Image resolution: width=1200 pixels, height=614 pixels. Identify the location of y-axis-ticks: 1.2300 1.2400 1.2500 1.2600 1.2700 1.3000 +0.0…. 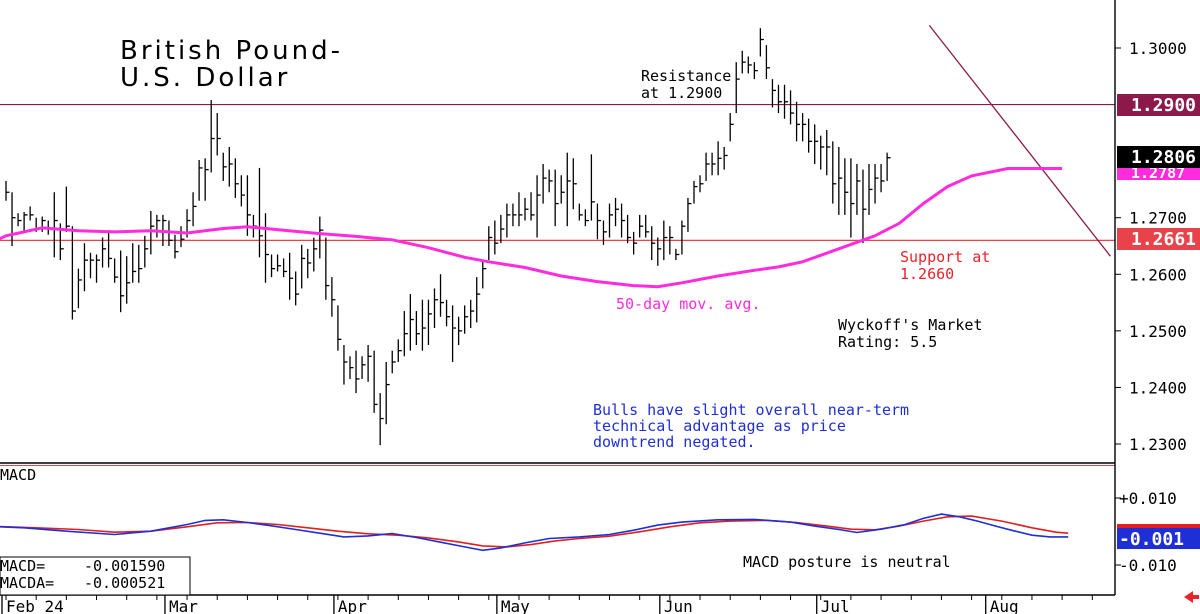
(1151, 307).